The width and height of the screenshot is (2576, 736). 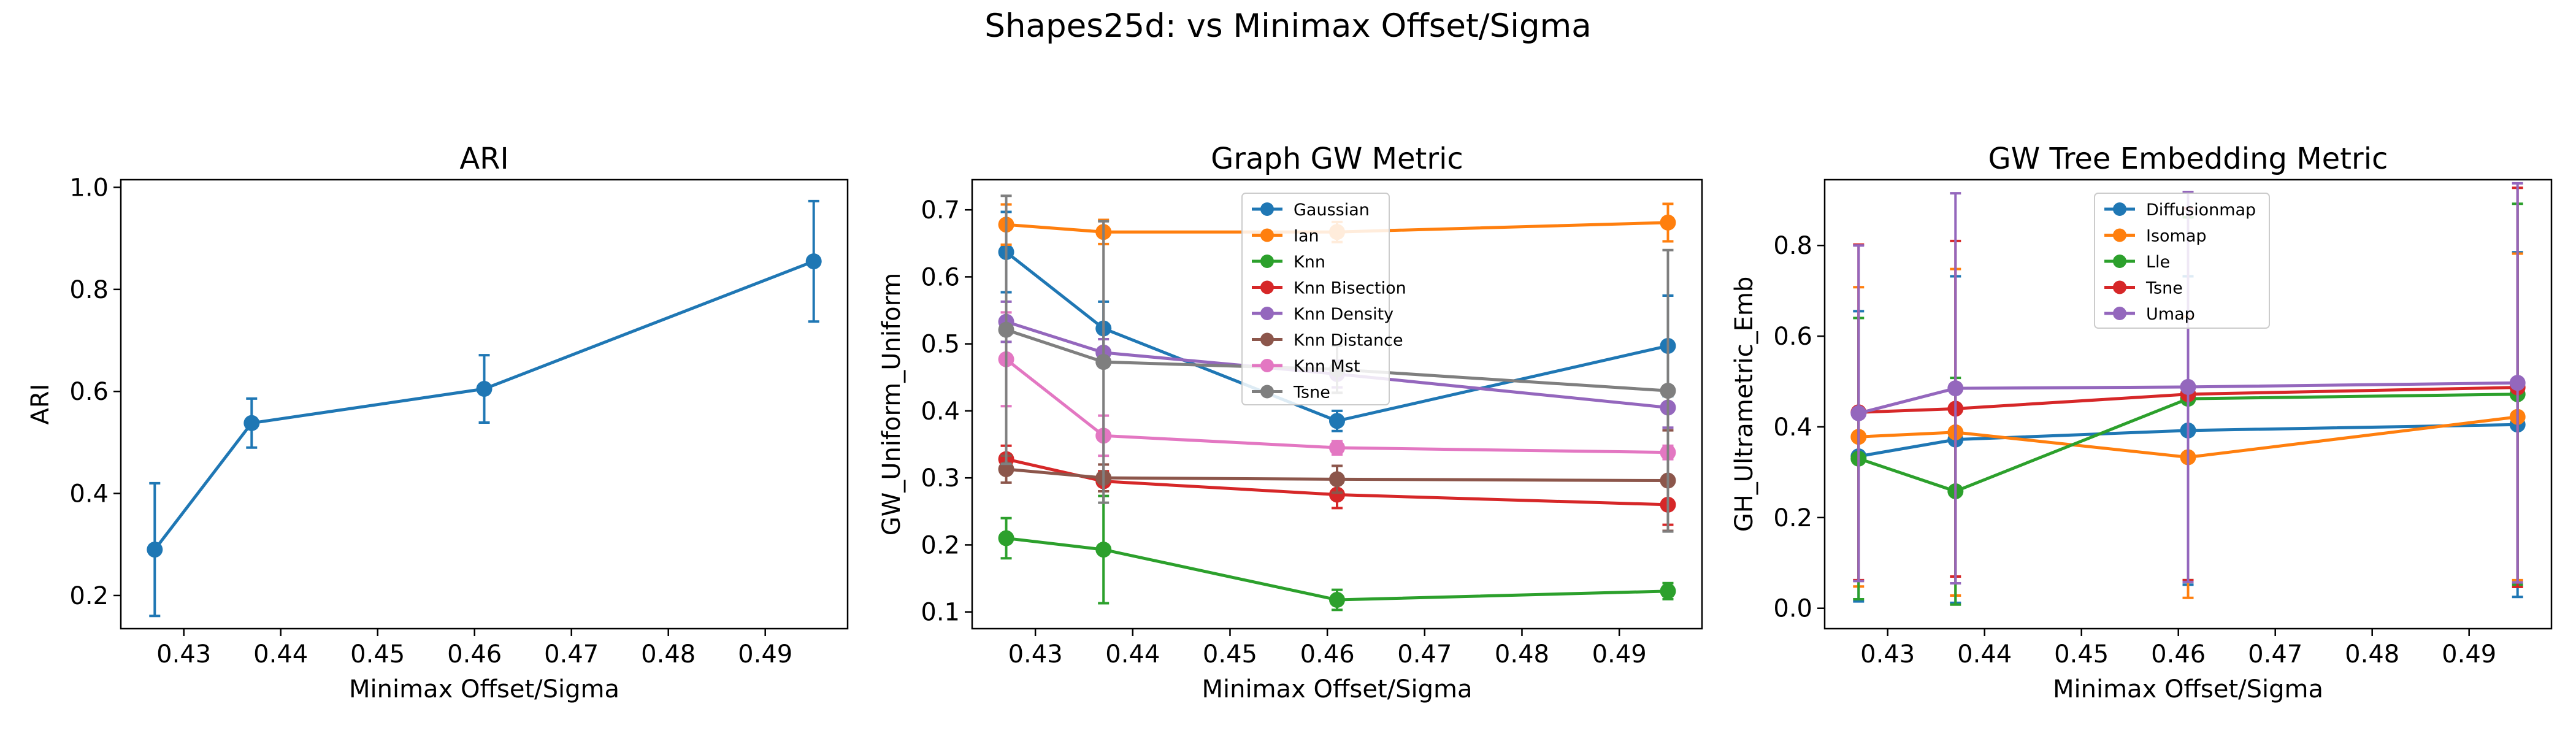 What do you see at coordinates (1230, 654) in the screenshot?
I see `x-tick-label: 0.45` at bounding box center [1230, 654].